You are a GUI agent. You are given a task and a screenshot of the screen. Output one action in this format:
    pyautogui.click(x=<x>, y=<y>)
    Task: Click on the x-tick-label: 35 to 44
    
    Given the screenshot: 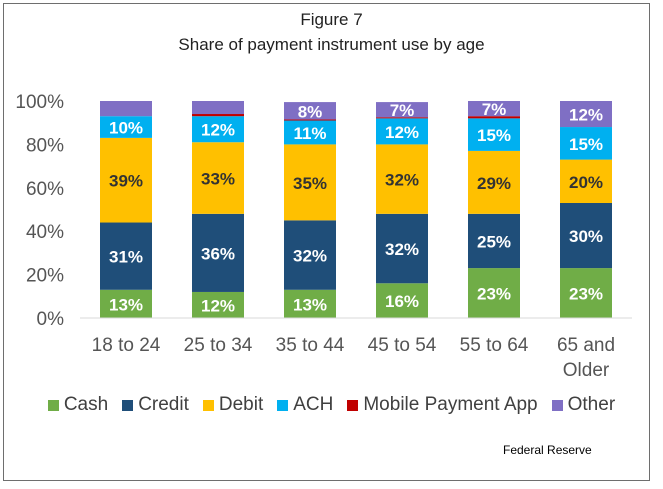 What is the action you would take?
    pyautogui.click(x=310, y=345)
    